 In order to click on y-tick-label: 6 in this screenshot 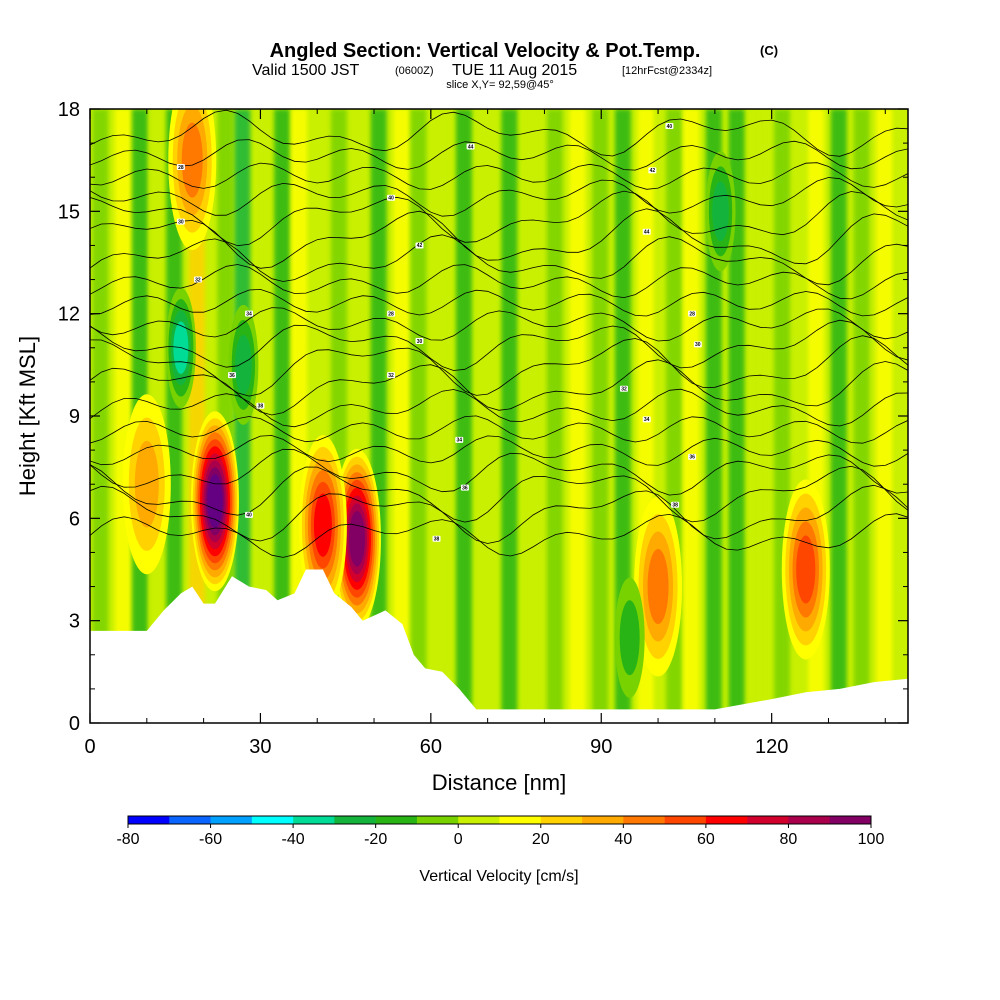, I will do `click(74, 519)`.